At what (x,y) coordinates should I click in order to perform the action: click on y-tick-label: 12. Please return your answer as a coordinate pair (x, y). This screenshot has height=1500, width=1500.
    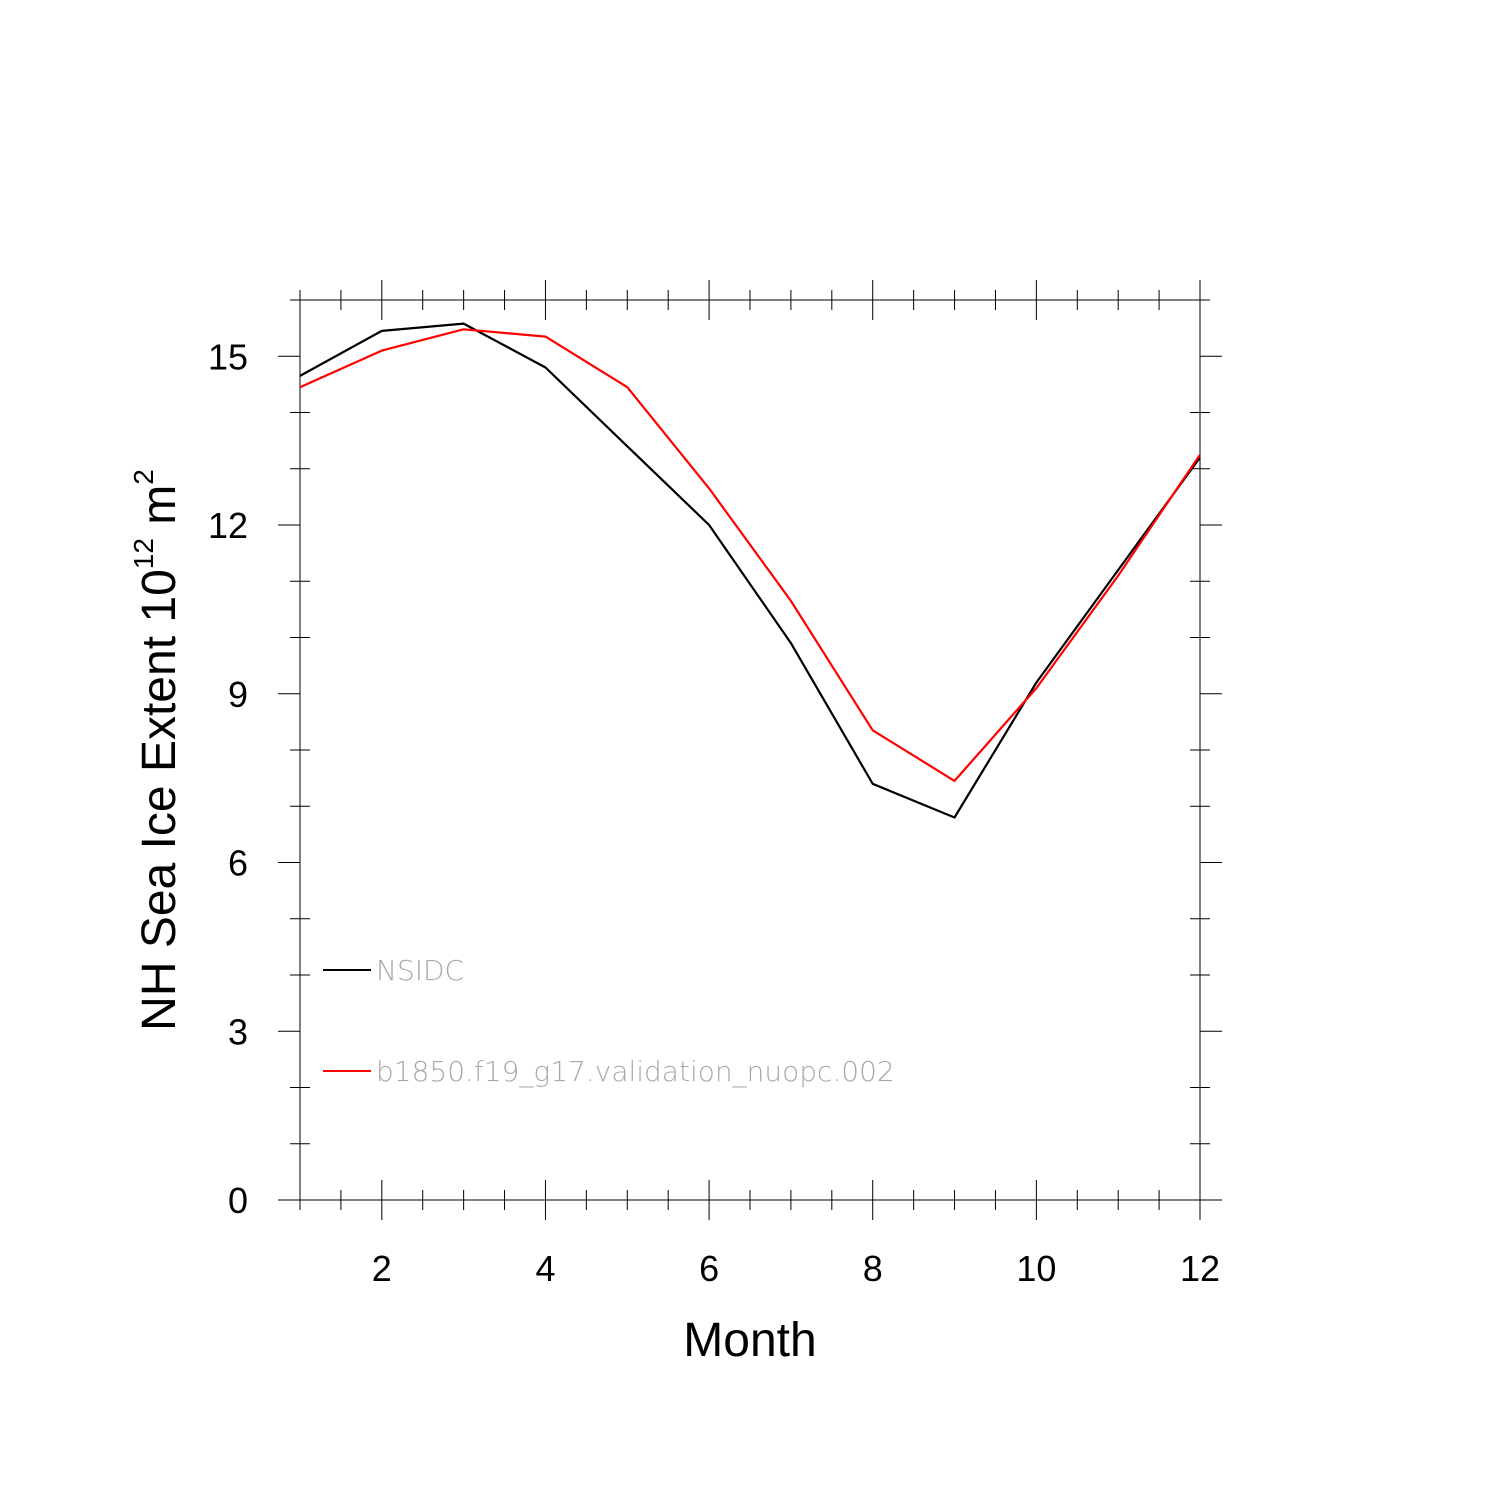
    Looking at the image, I should click on (228, 525).